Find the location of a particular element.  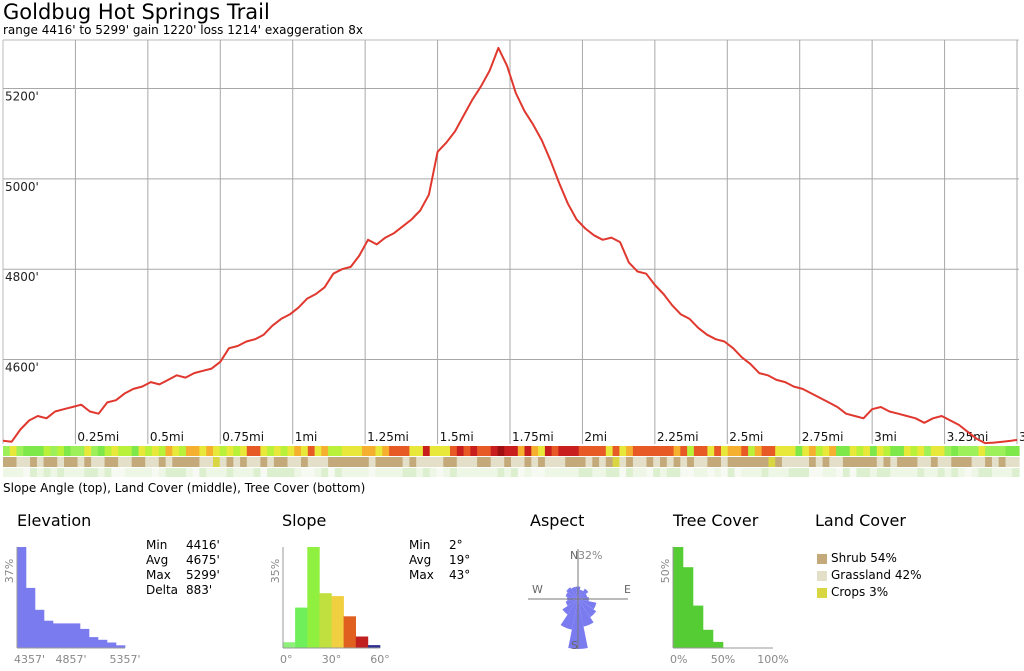

x-tick-label: 0.25mi is located at coordinates (98, 437).